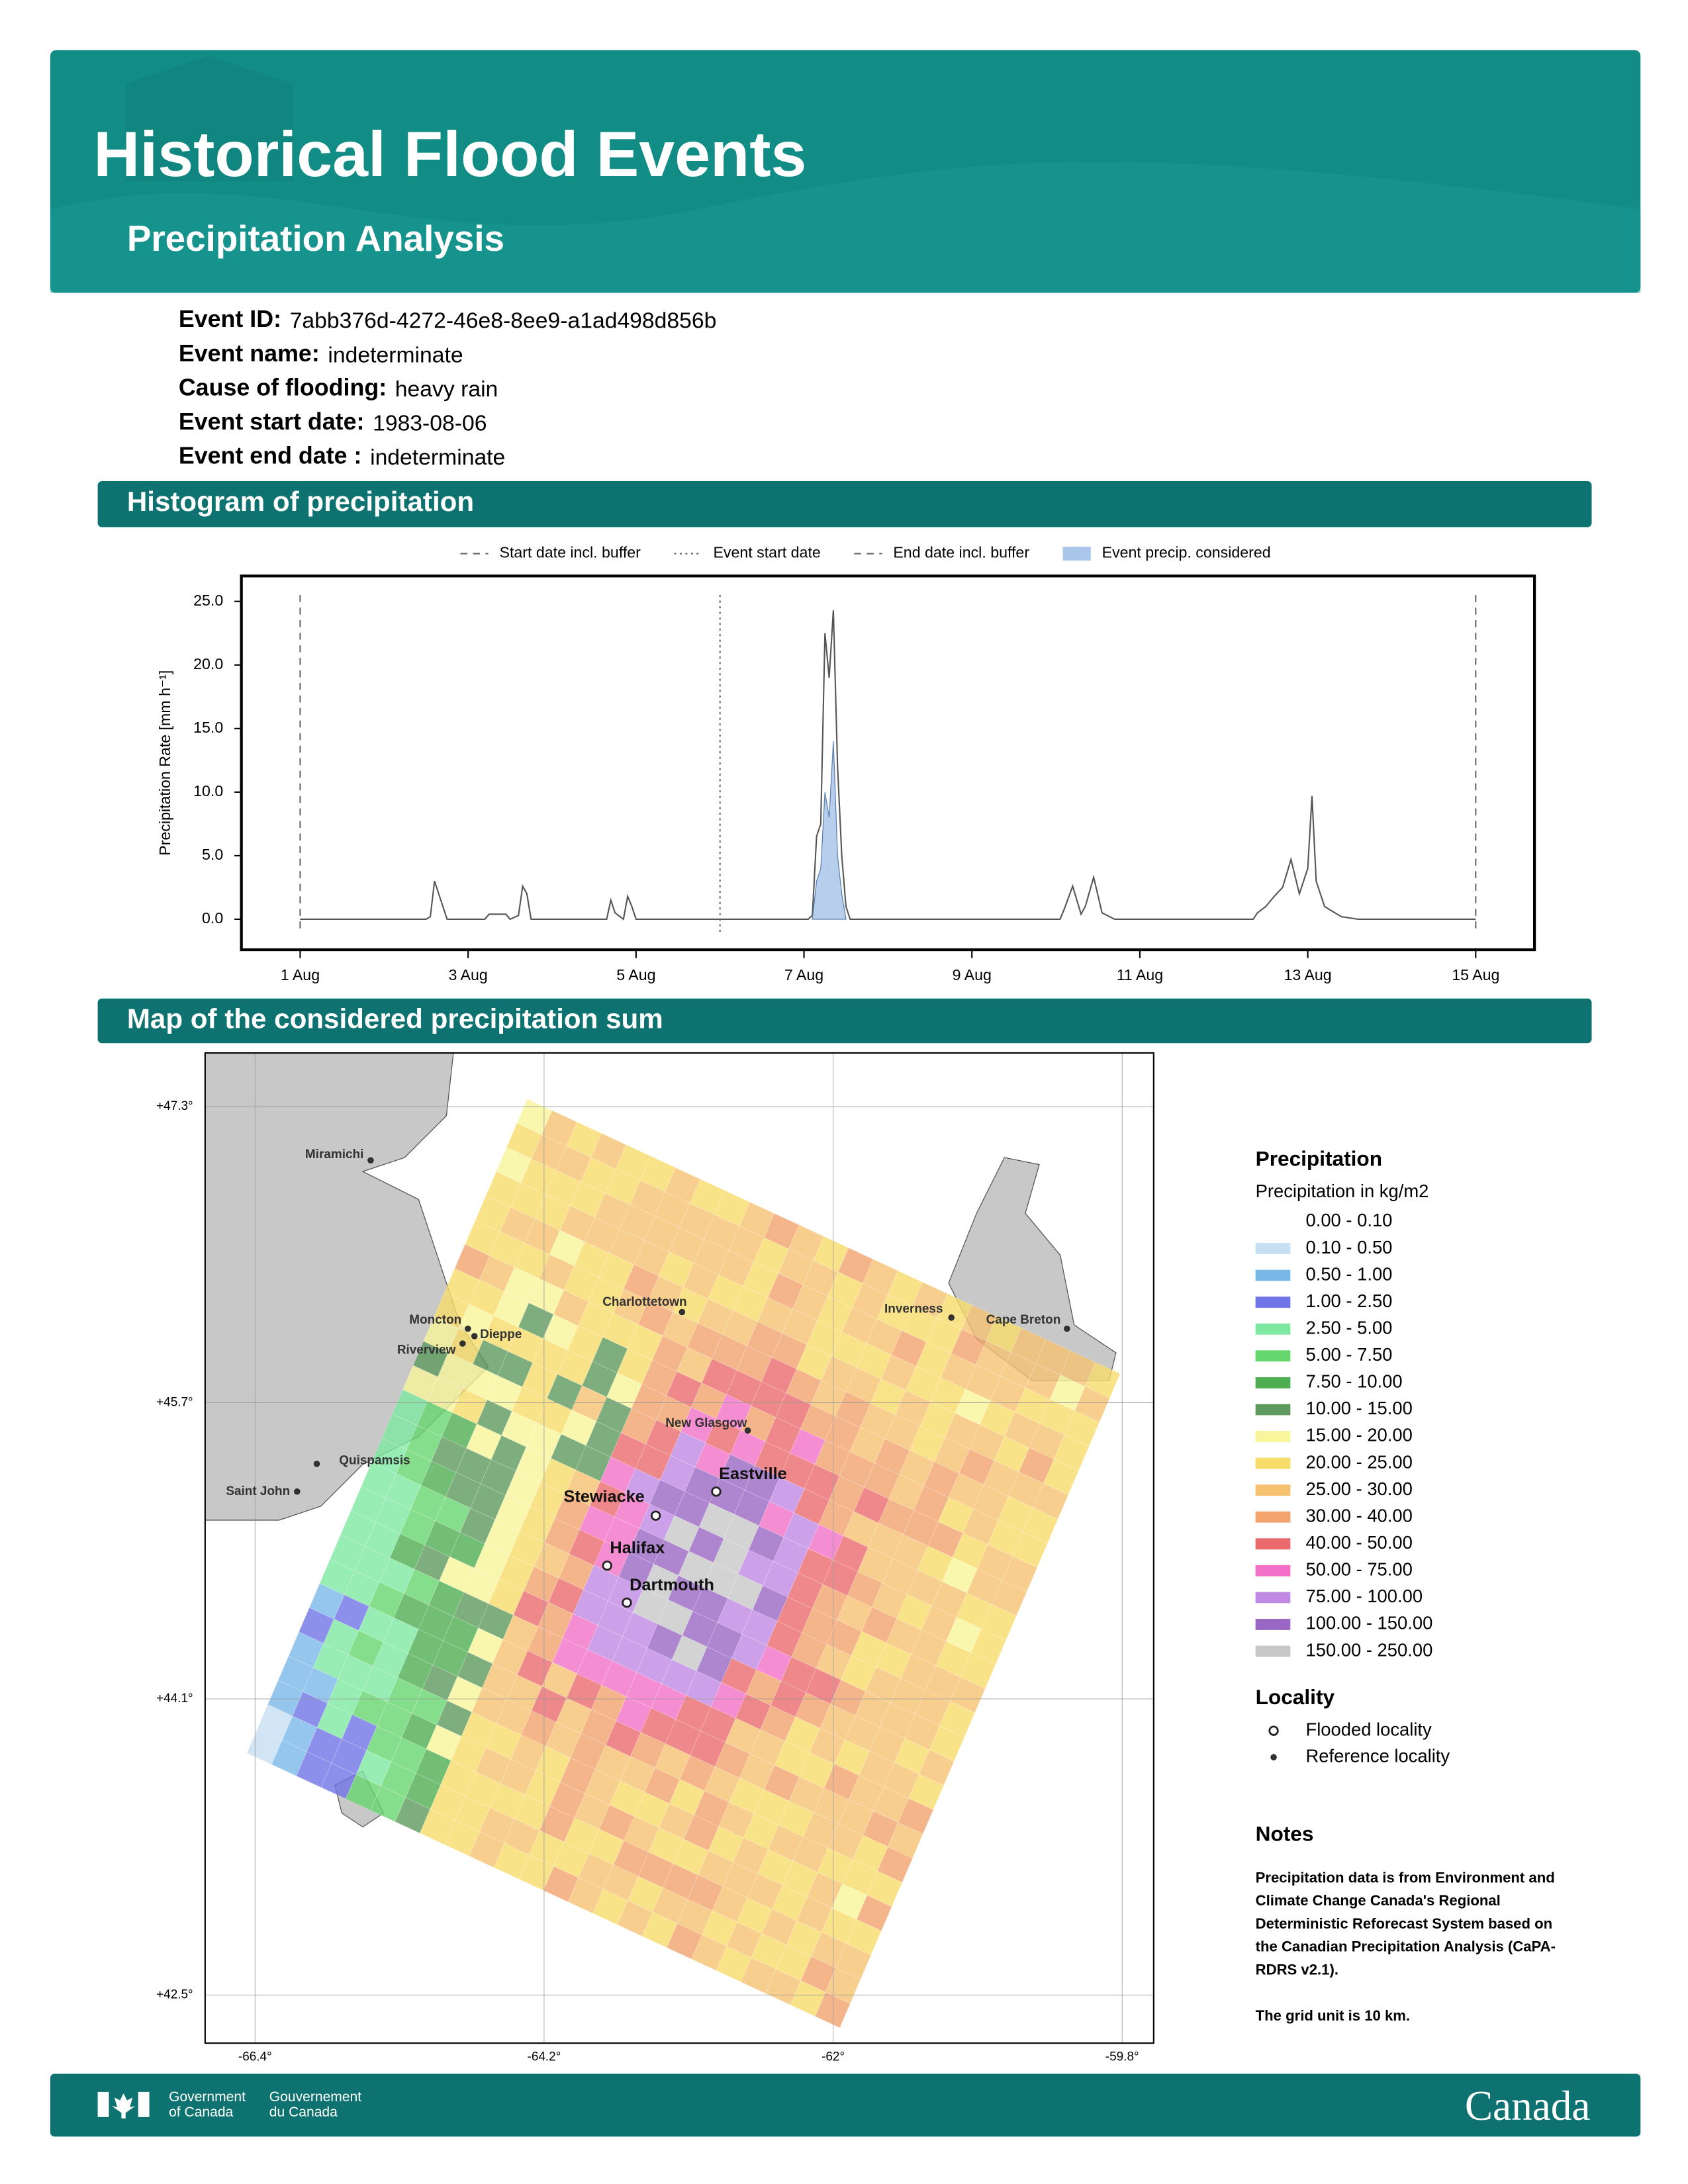 The image size is (1688, 2184). I want to click on notes-line: RDRS v2.1)., so click(1297, 1969).